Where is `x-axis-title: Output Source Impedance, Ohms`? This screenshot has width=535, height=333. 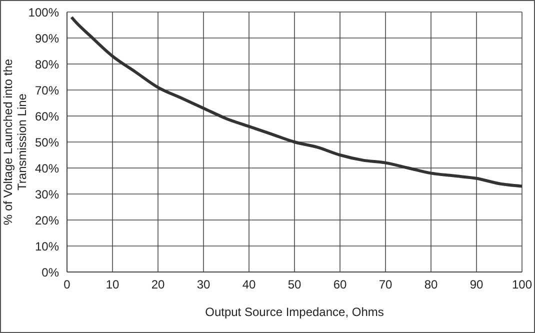
x-axis-title: Output Source Impedance, Ohms is located at coordinates (294, 312).